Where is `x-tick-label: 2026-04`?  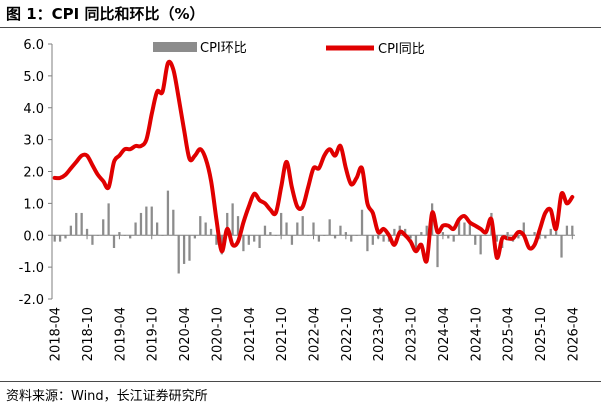 x-tick-label: 2026-04 is located at coordinates (573, 334).